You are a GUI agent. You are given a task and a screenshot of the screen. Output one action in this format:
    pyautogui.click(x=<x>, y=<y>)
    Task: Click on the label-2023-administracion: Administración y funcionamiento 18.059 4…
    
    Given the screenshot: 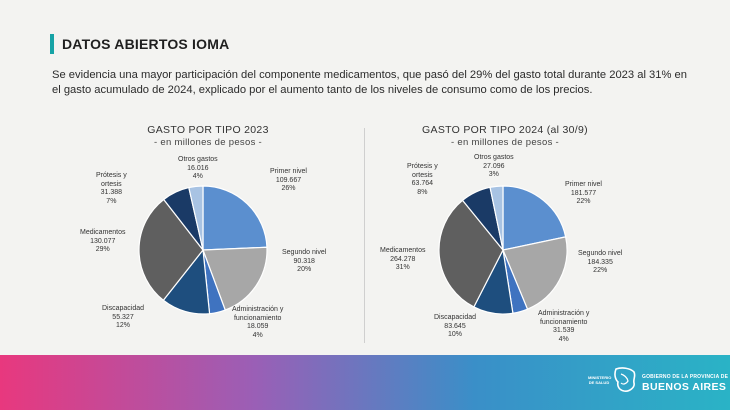 What is the action you would take?
    pyautogui.click(x=257, y=323)
    